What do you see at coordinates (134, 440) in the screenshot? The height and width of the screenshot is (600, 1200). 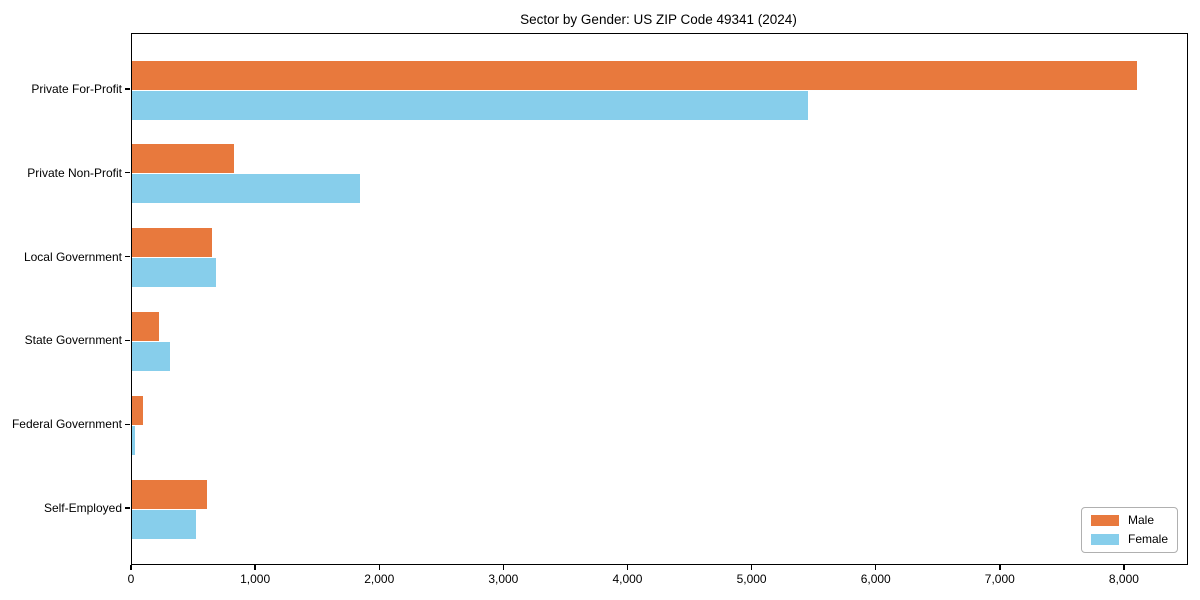 I see `bar-female-federal-government` at bounding box center [134, 440].